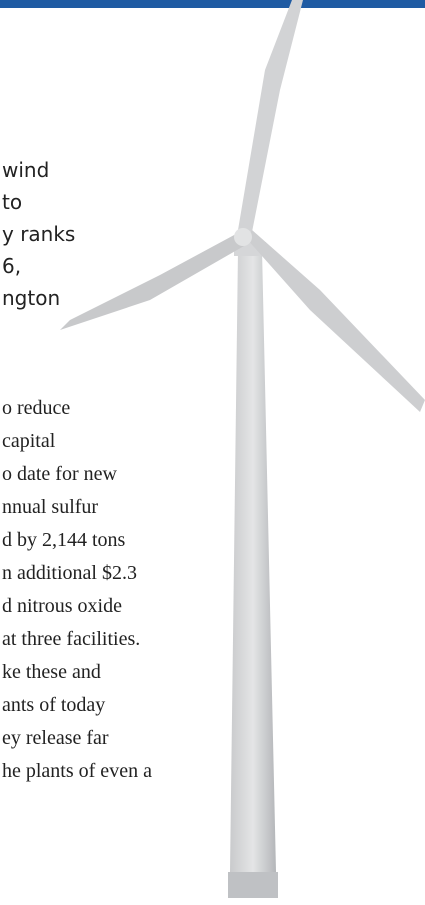 The width and height of the screenshot is (425, 905). What do you see at coordinates (54, 705) in the screenshot?
I see `text-line: ants of today` at bounding box center [54, 705].